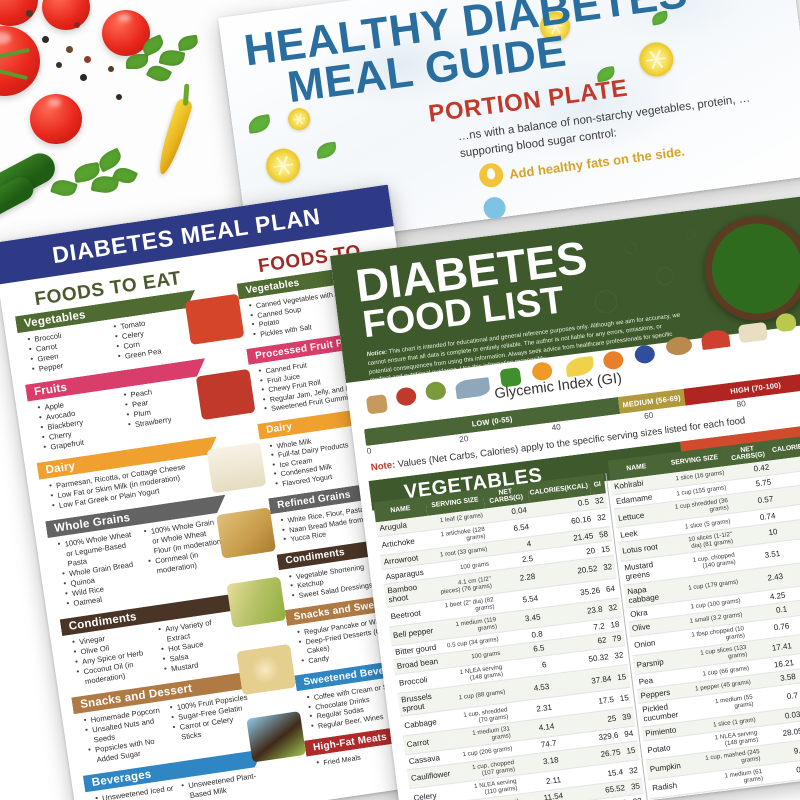  What do you see at coordinates (406, 396) in the screenshot?
I see `apple-icon` at bounding box center [406, 396].